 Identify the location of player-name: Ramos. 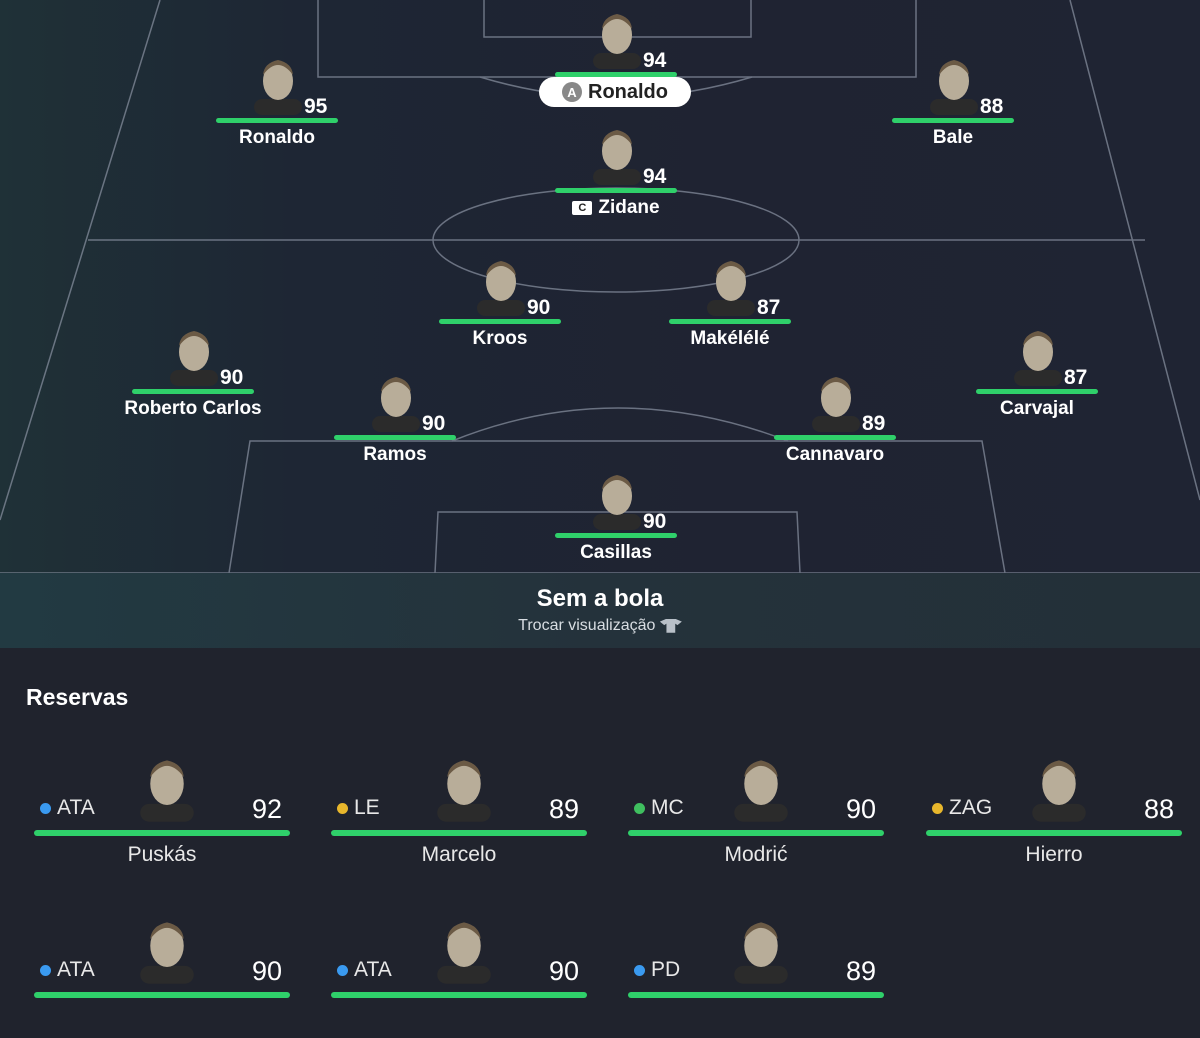
(395, 454).